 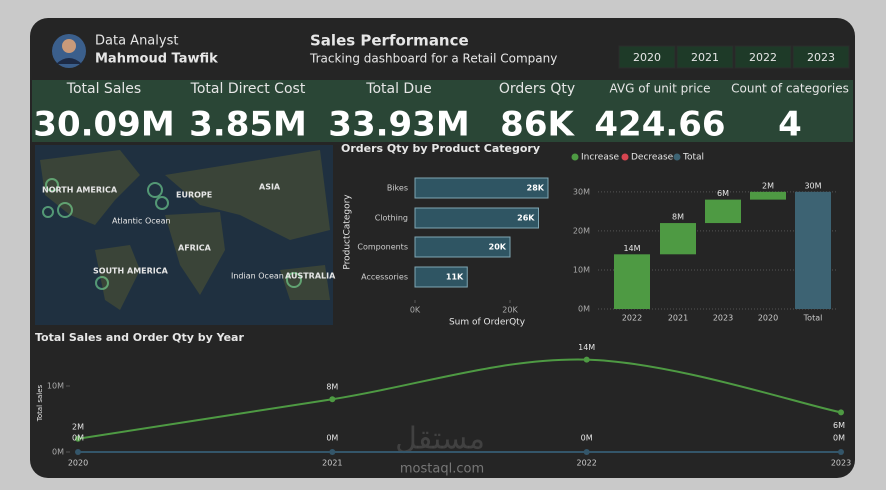 I want to click on watermark: مستقل, so click(x=440, y=439).